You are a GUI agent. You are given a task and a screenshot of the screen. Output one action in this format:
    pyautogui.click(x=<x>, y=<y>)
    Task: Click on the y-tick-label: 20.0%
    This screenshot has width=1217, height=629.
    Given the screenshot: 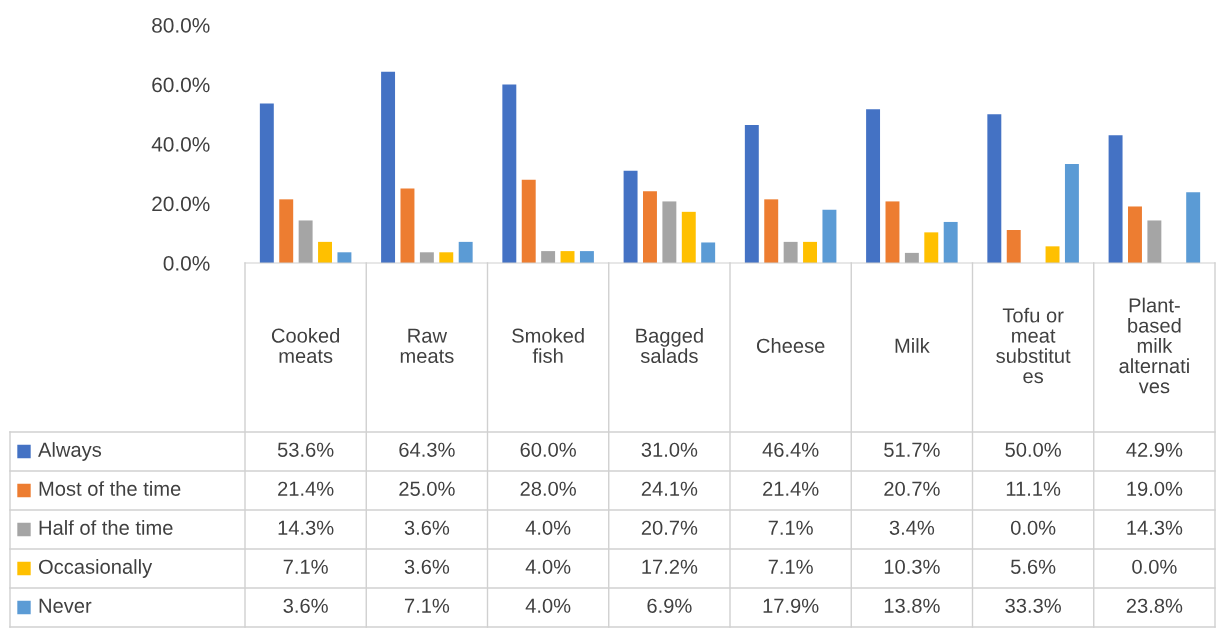 What is the action you would take?
    pyautogui.click(x=181, y=204)
    